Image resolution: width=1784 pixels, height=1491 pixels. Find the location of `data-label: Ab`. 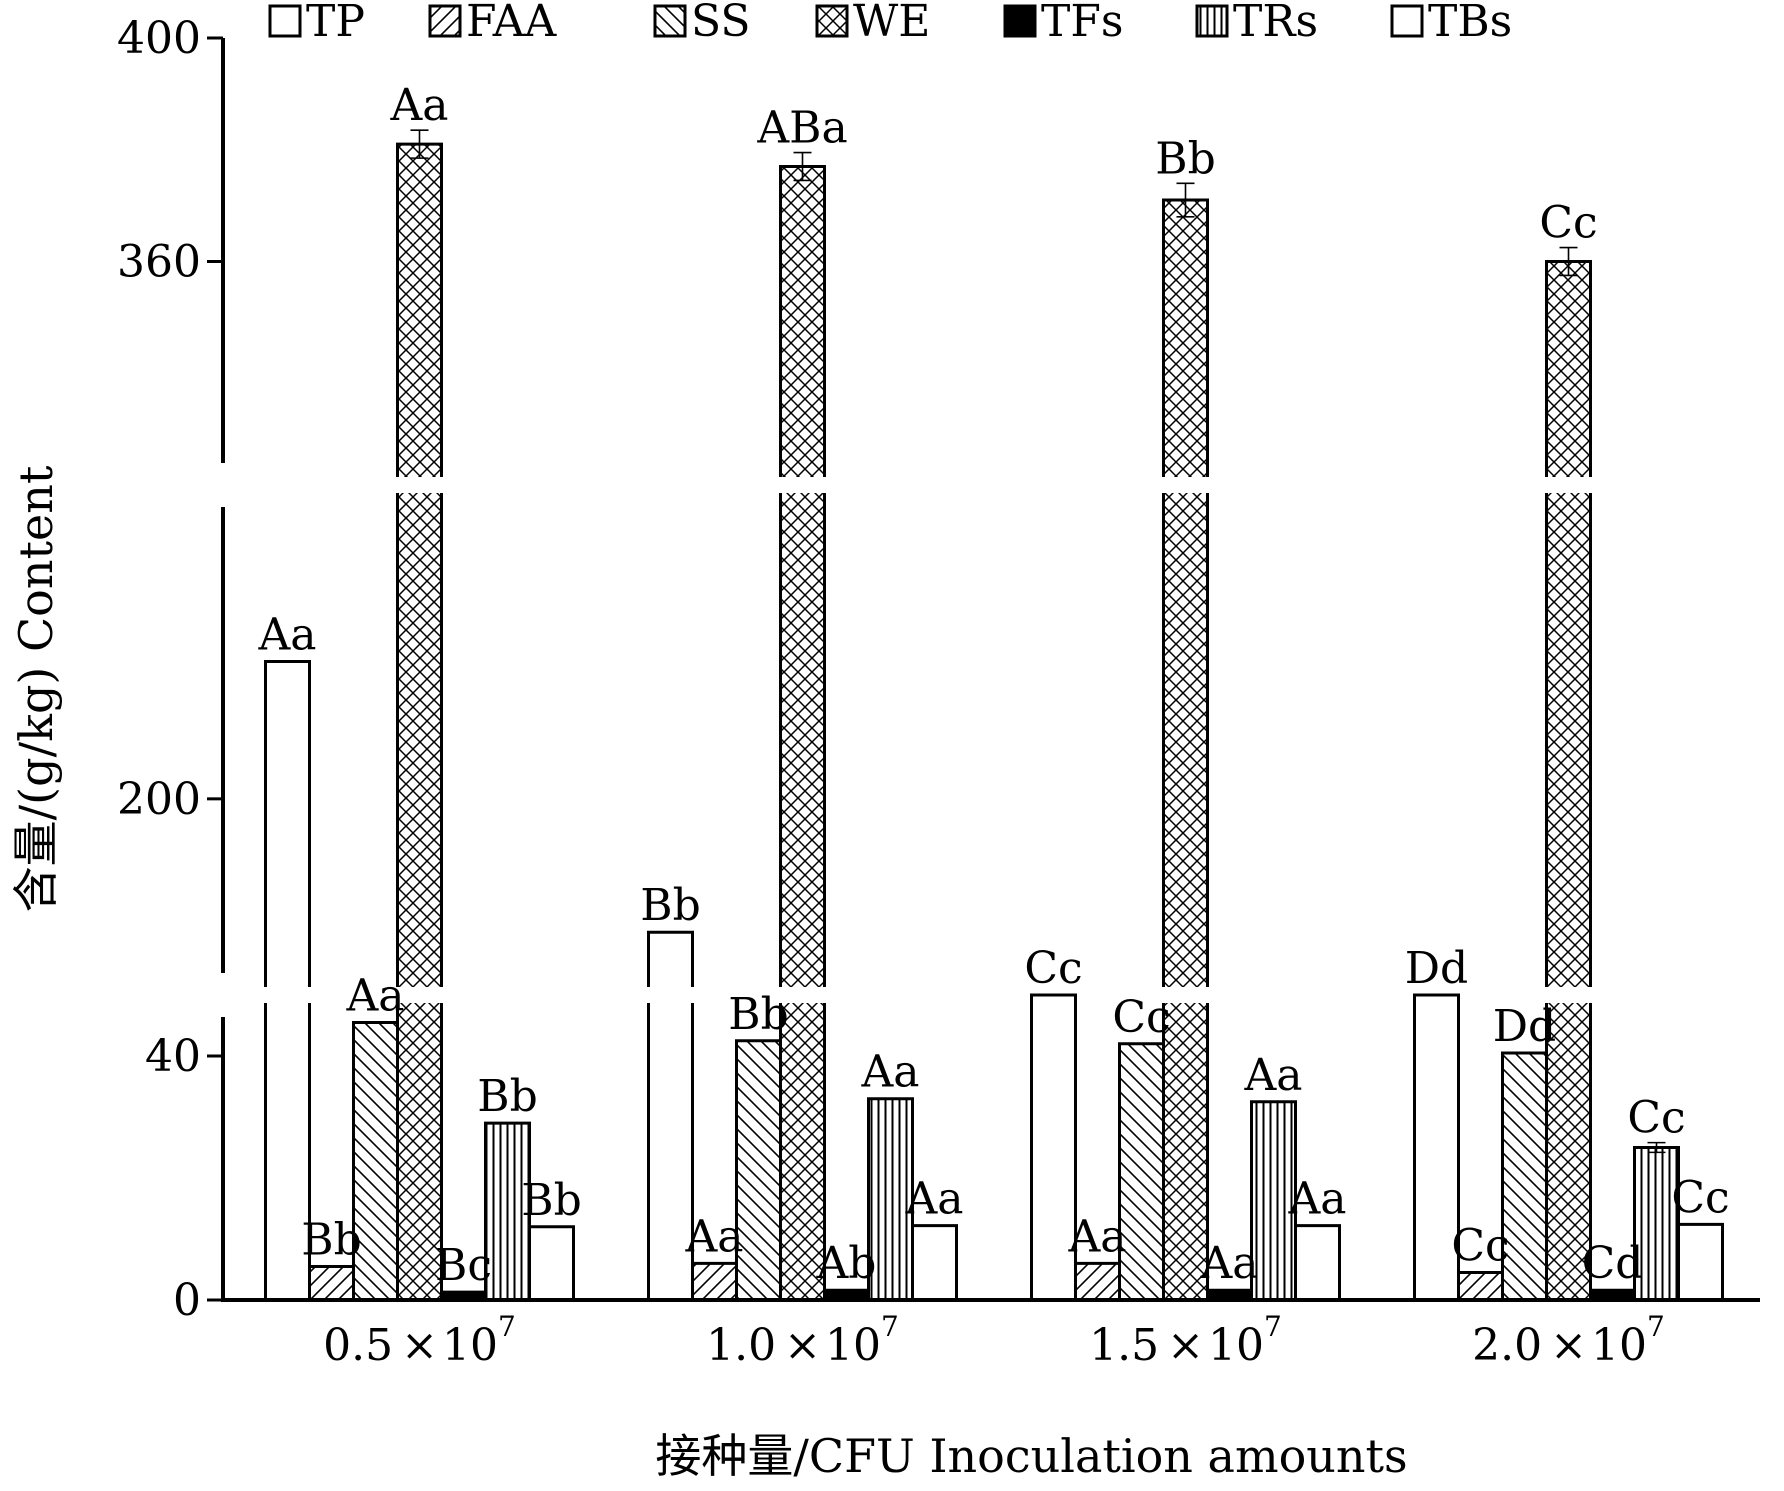

data-label: Ab is located at coordinates (846, 1263).